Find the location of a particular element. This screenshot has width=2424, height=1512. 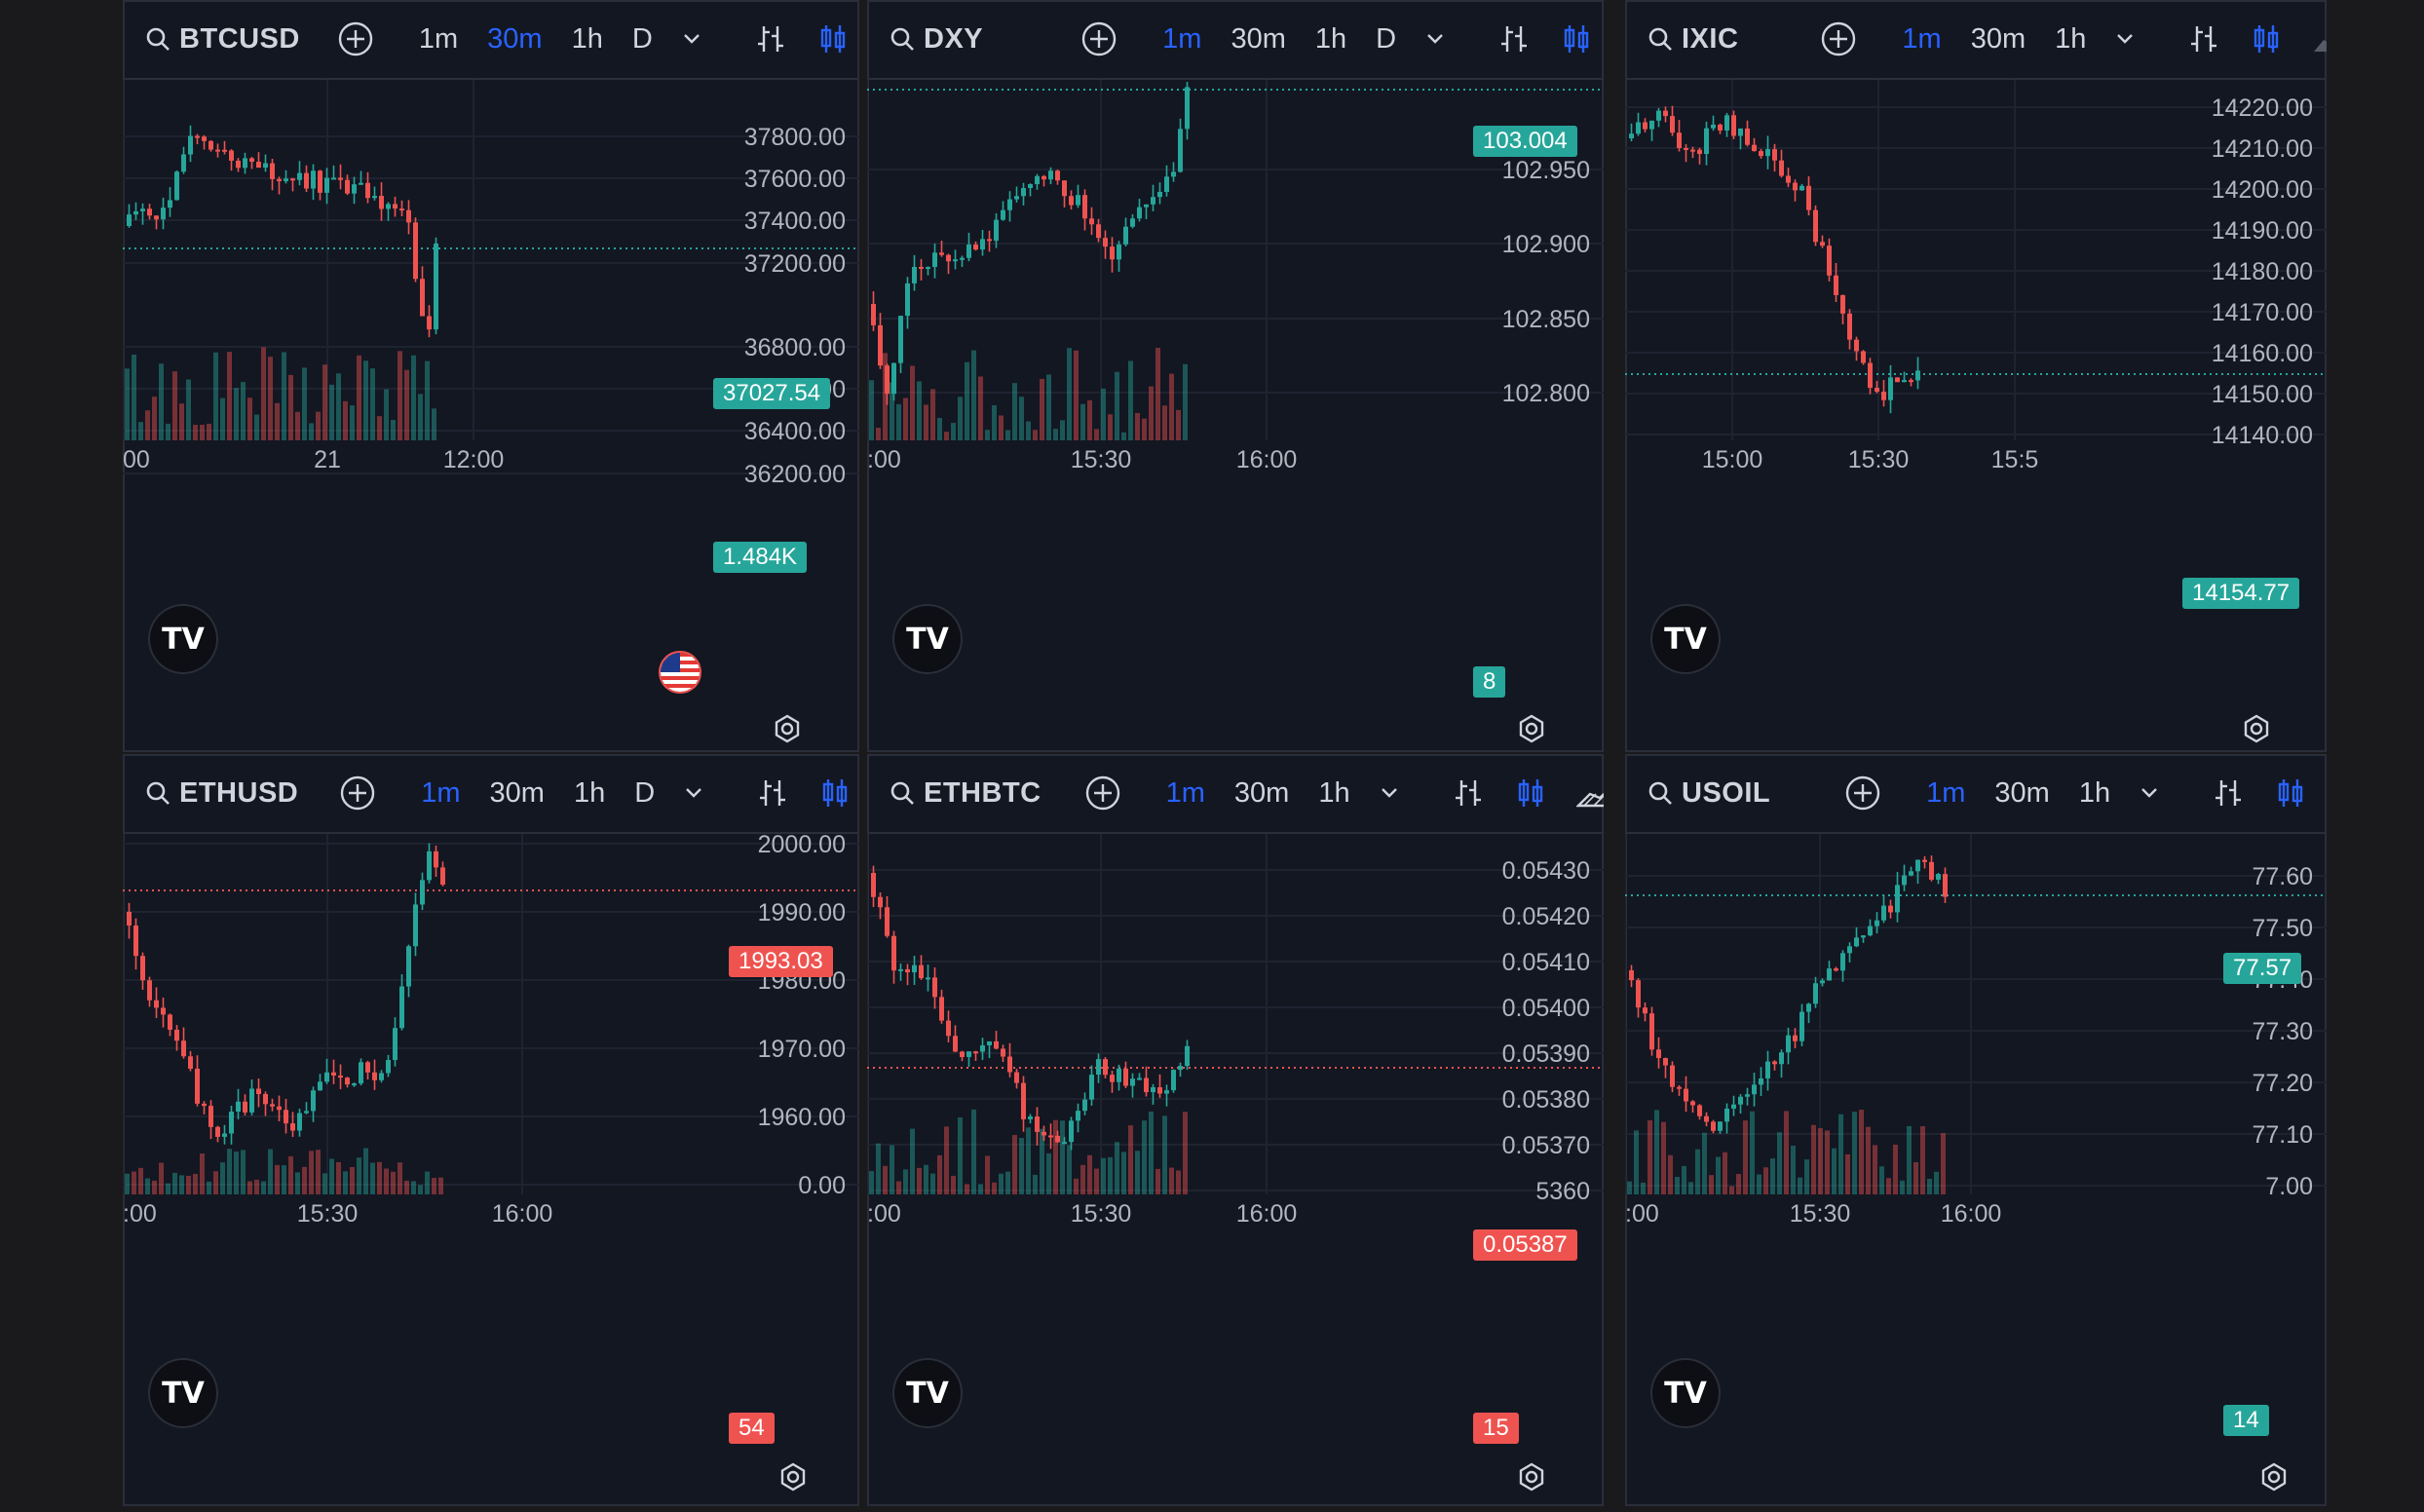

symbol-search: BTCUSD is located at coordinates (222, 39).